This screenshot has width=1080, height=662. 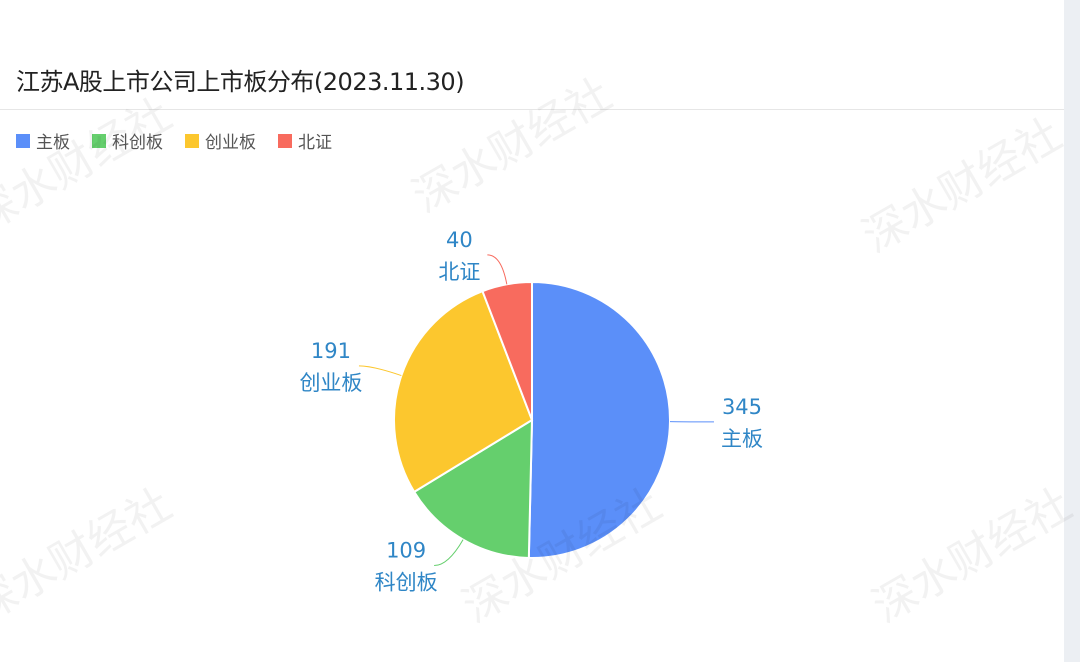 I want to click on legend-label: 北证, so click(x=315, y=143).